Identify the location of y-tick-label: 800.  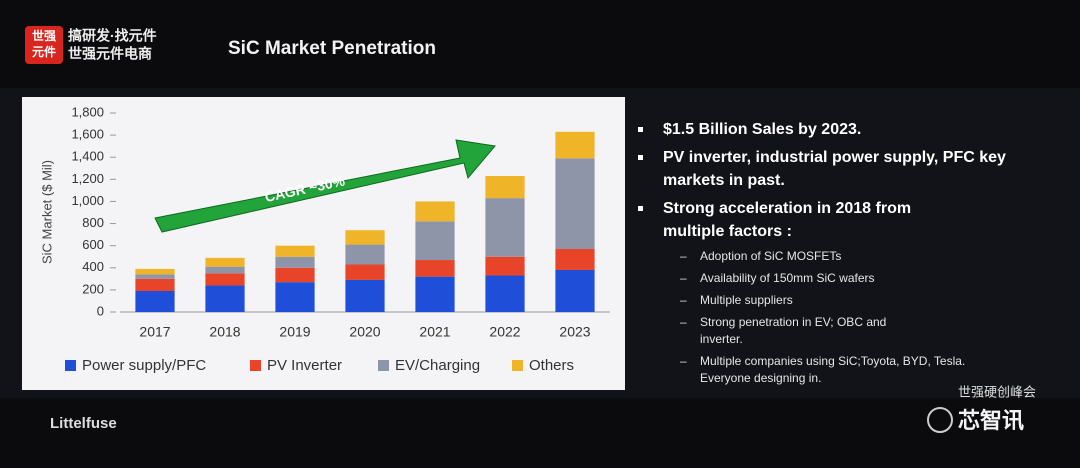
(93, 222).